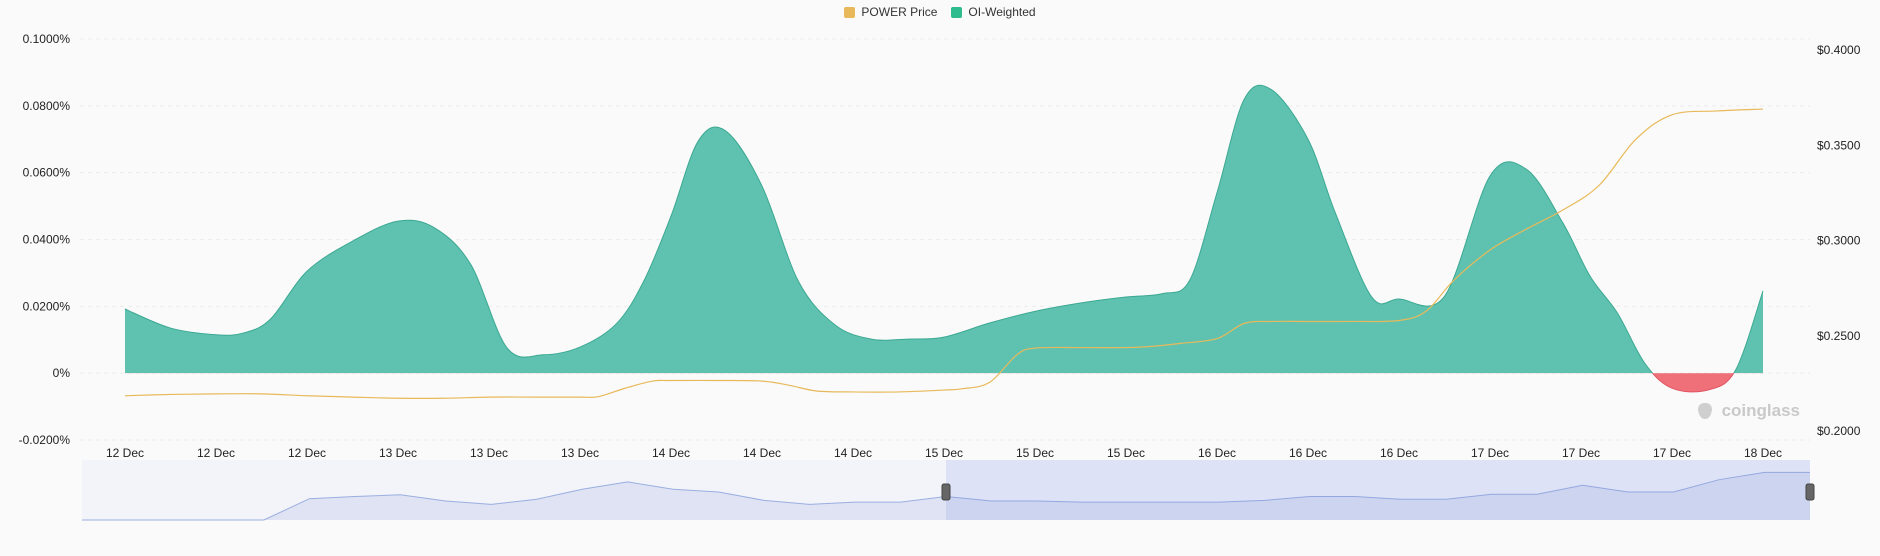 The image size is (1880, 556). What do you see at coordinates (1839, 431) in the screenshot?
I see `y-right-tick-label: $0.2000` at bounding box center [1839, 431].